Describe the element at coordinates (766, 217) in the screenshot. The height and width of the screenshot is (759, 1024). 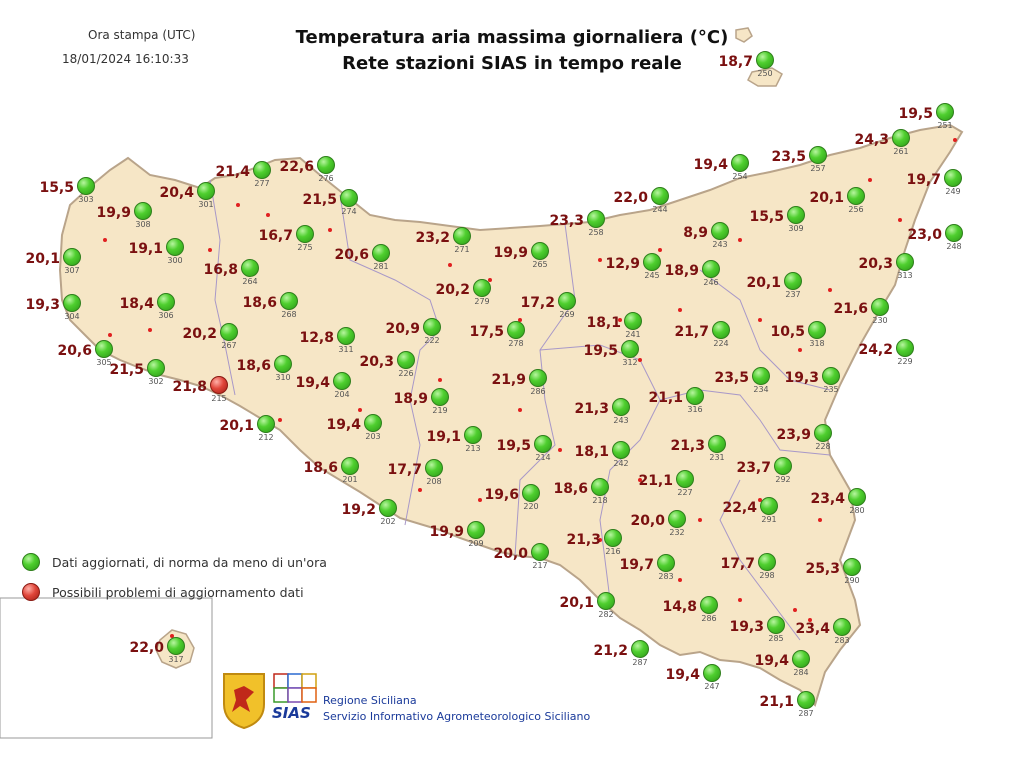
I see `station-value: 15,5` at that location.